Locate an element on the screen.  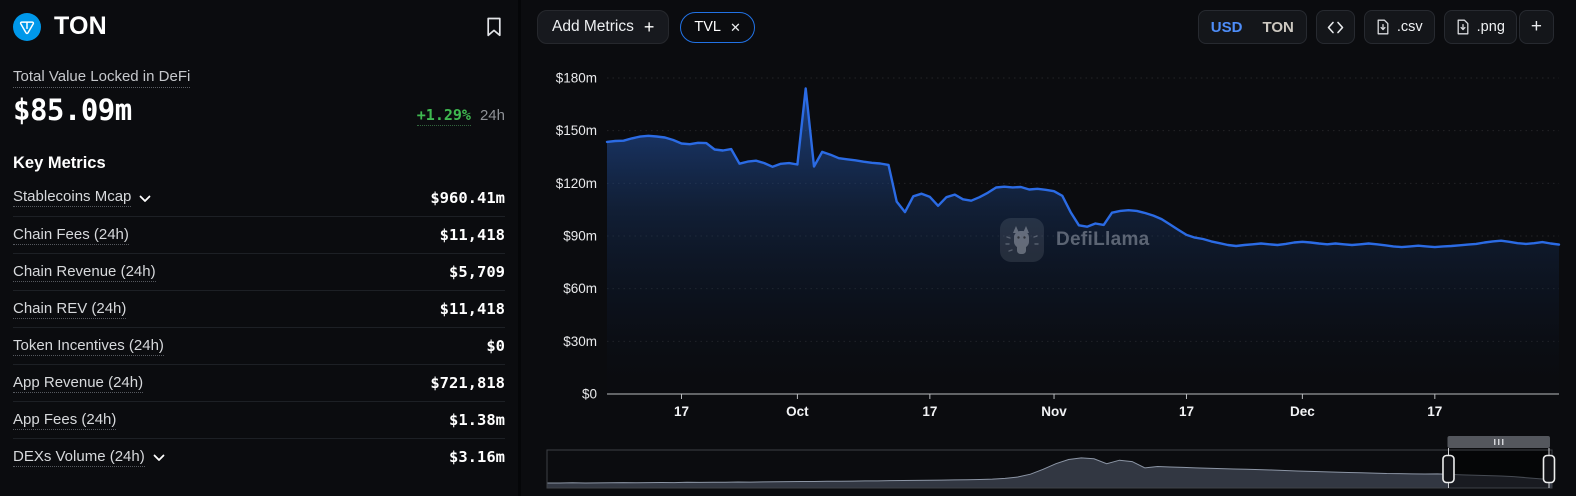
add-metrics-button: Add Metrics + is located at coordinates (603, 27).